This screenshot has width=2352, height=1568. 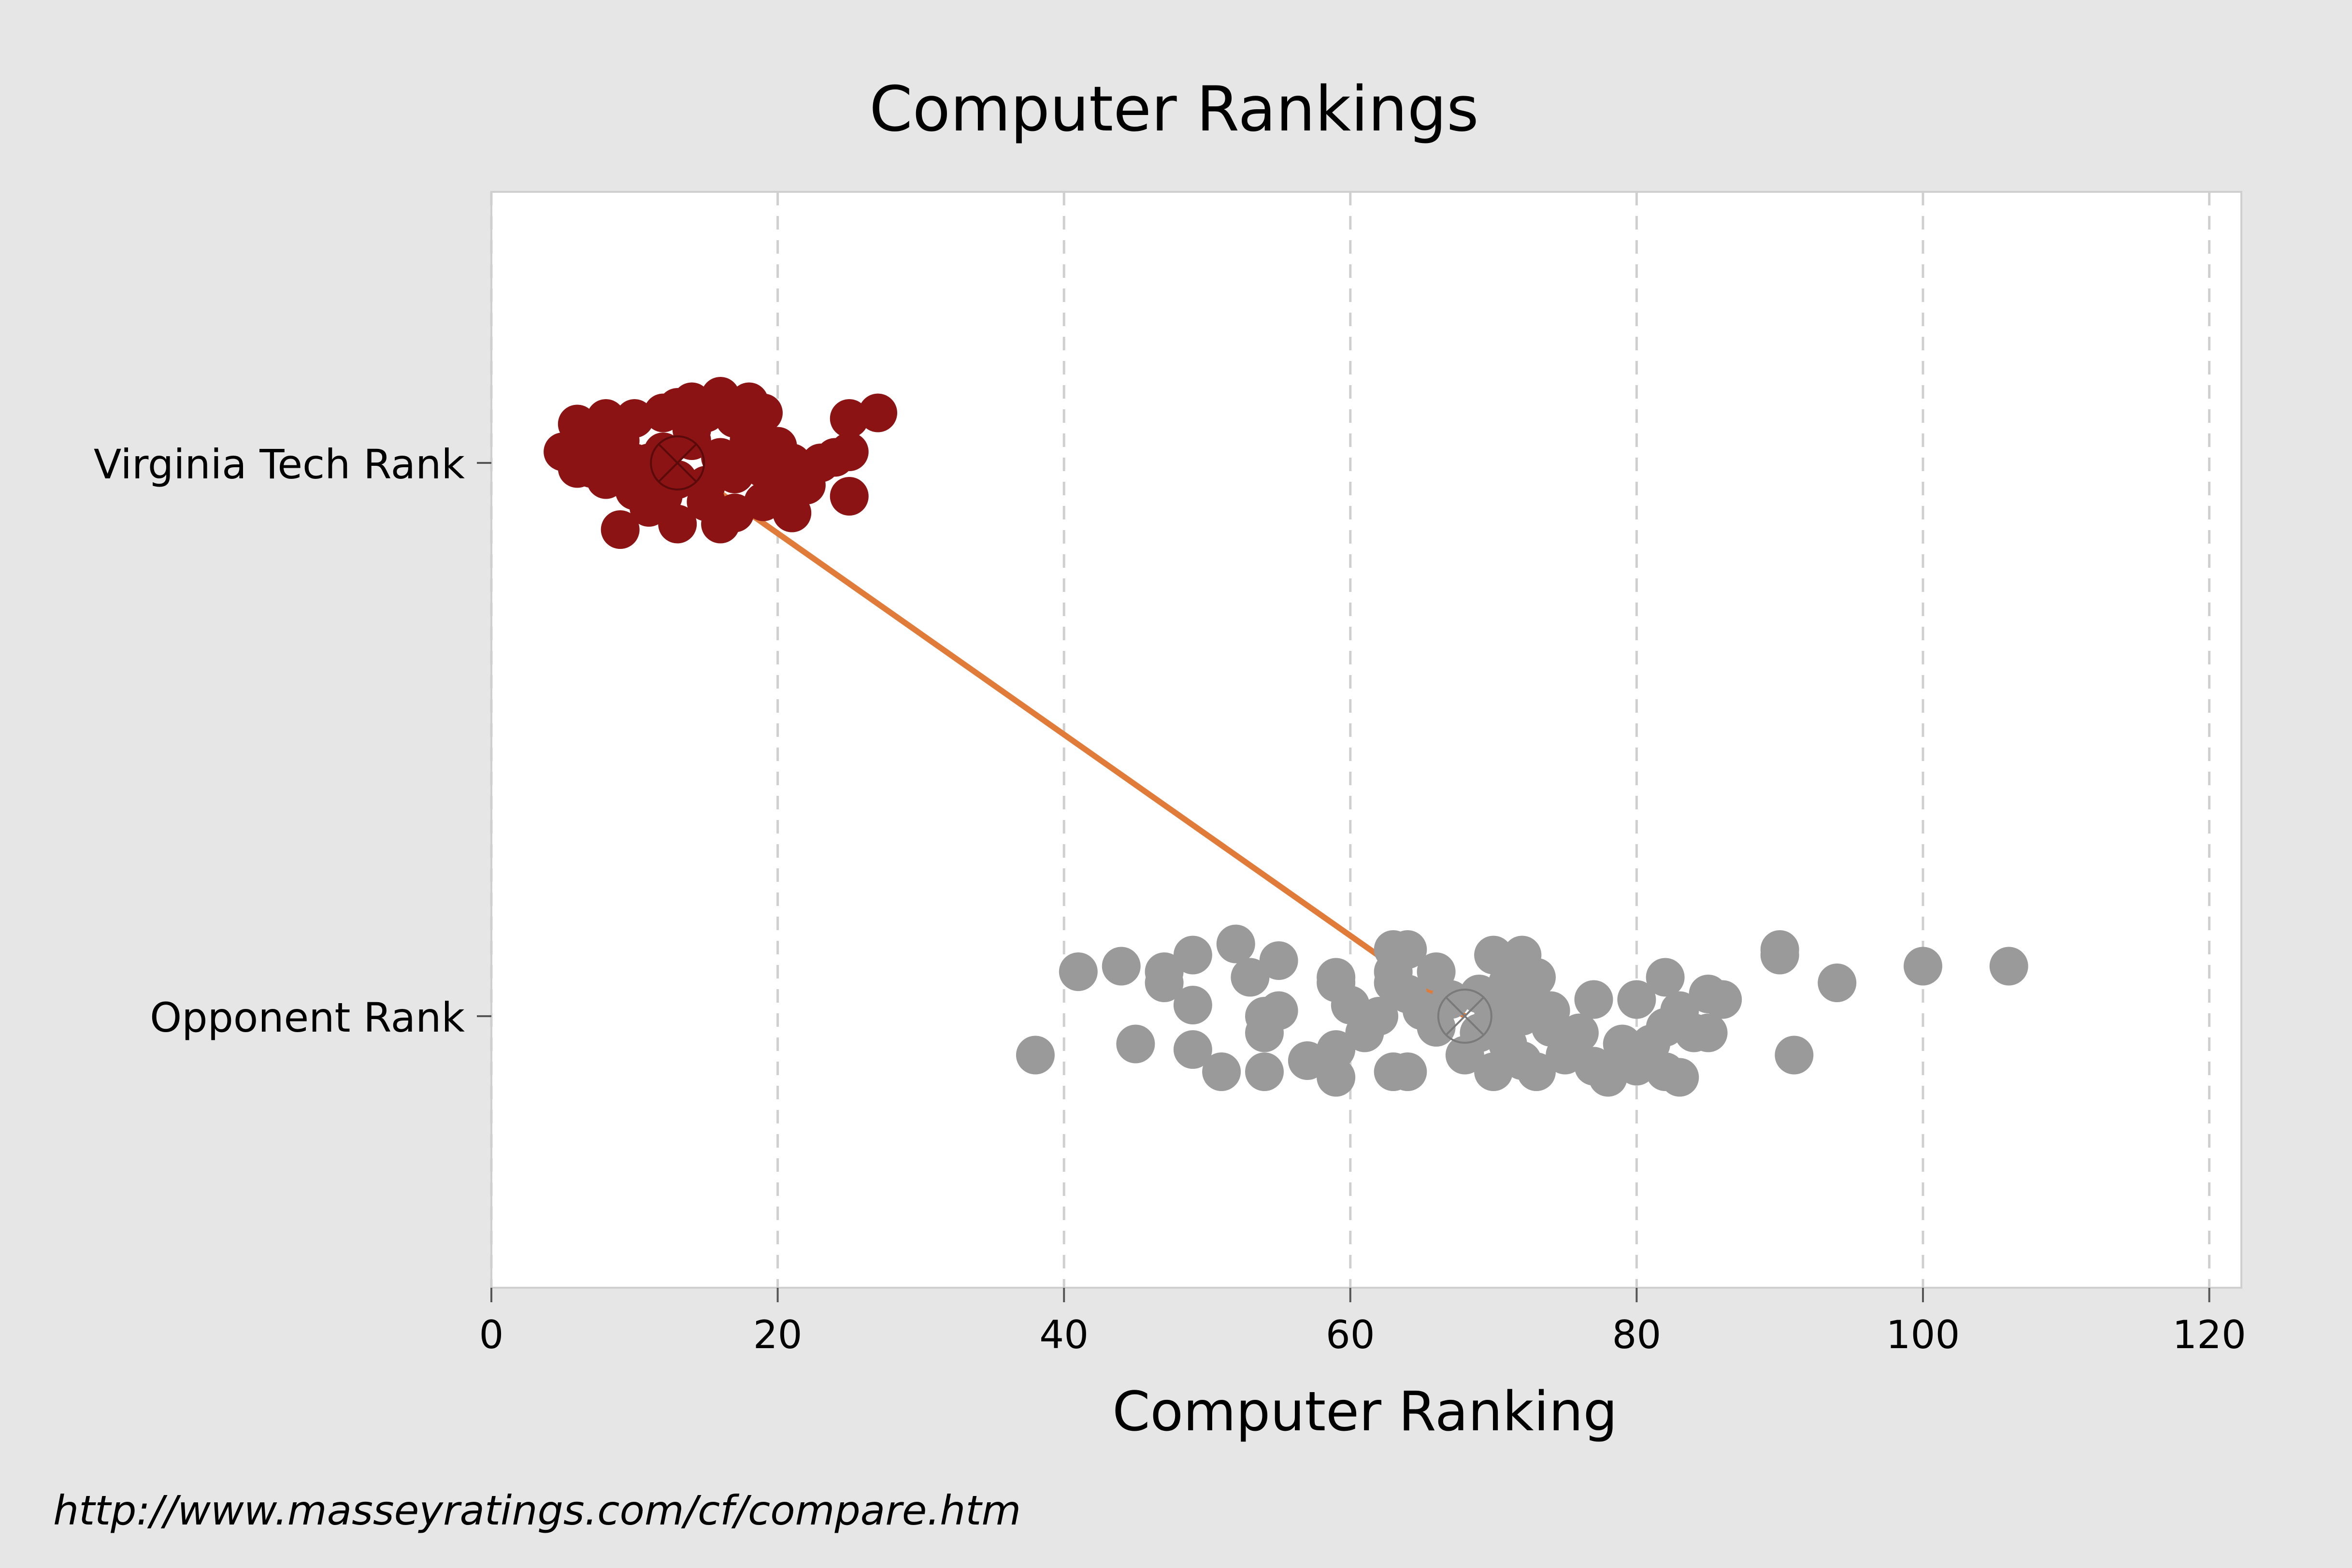 I want to click on virginia-tech-mean-marker, so click(x=678, y=463).